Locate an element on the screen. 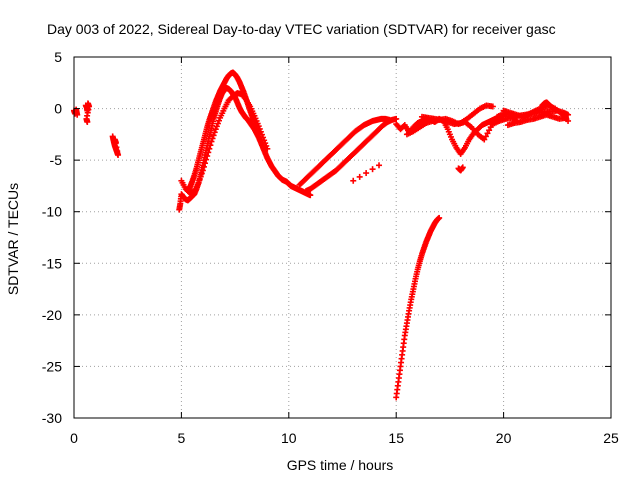  y-tick-label: -20 is located at coordinates (52, 315).